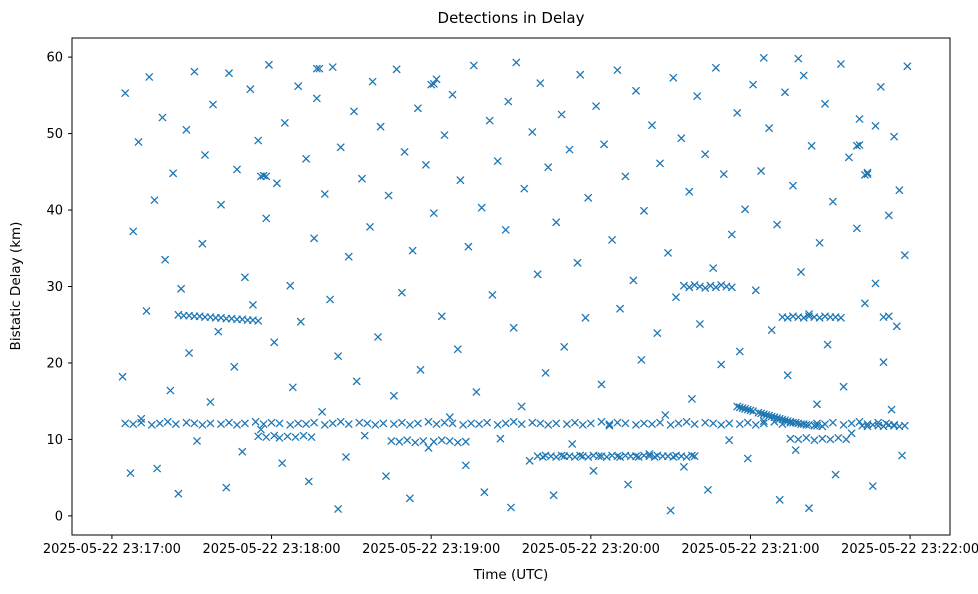 The image size is (978, 594). What do you see at coordinates (750, 549) in the screenshot?
I see `x-tick-label: 2025-05-22 23:21:00` at bounding box center [750, 549].